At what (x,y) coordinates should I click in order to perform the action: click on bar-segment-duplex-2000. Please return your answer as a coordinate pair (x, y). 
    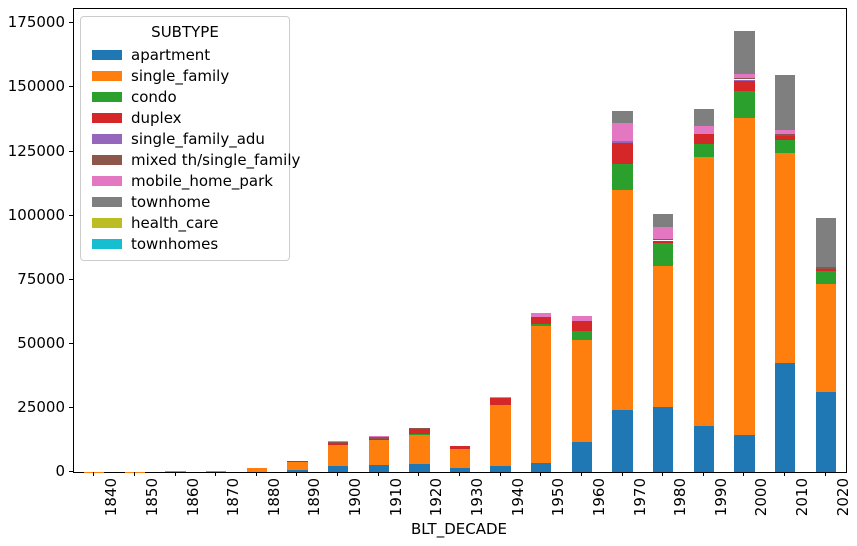
    Looking at the image, I should click on (744, 86).